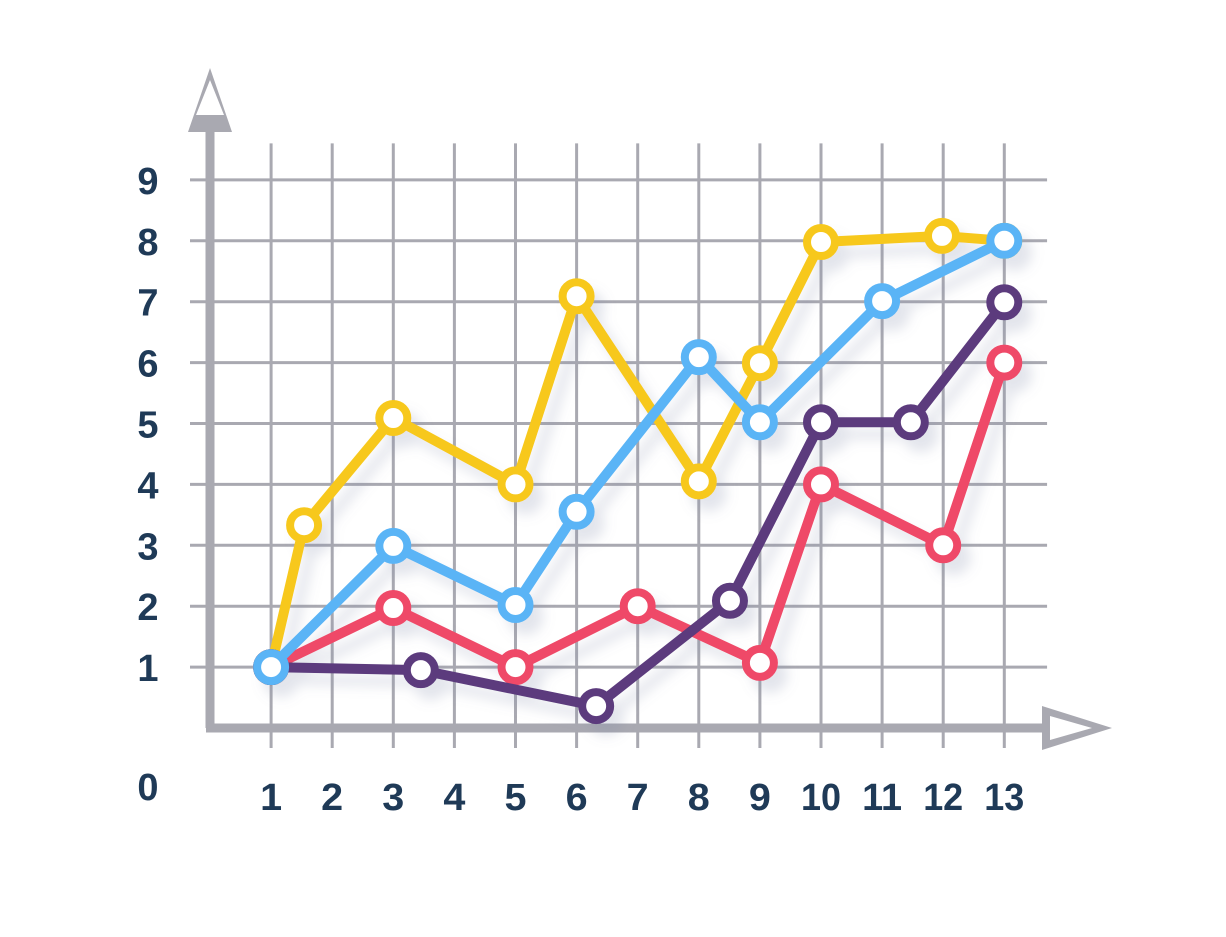  What do you see at coordinates (147, 304) in the screenshot?
I see `y-tick-label: 7` at bounding box center [147, 304].